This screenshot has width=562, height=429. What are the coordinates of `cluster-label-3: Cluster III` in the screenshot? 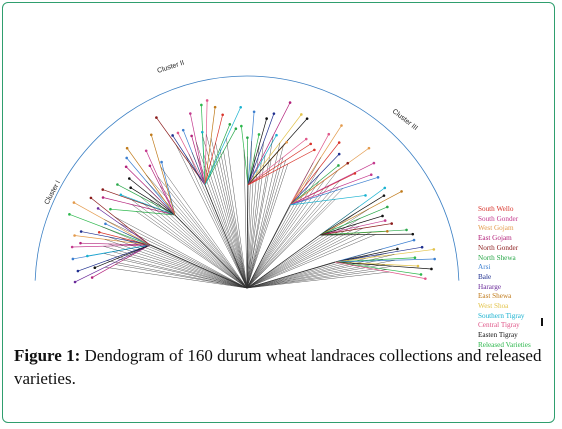 It's located at (405, 120).